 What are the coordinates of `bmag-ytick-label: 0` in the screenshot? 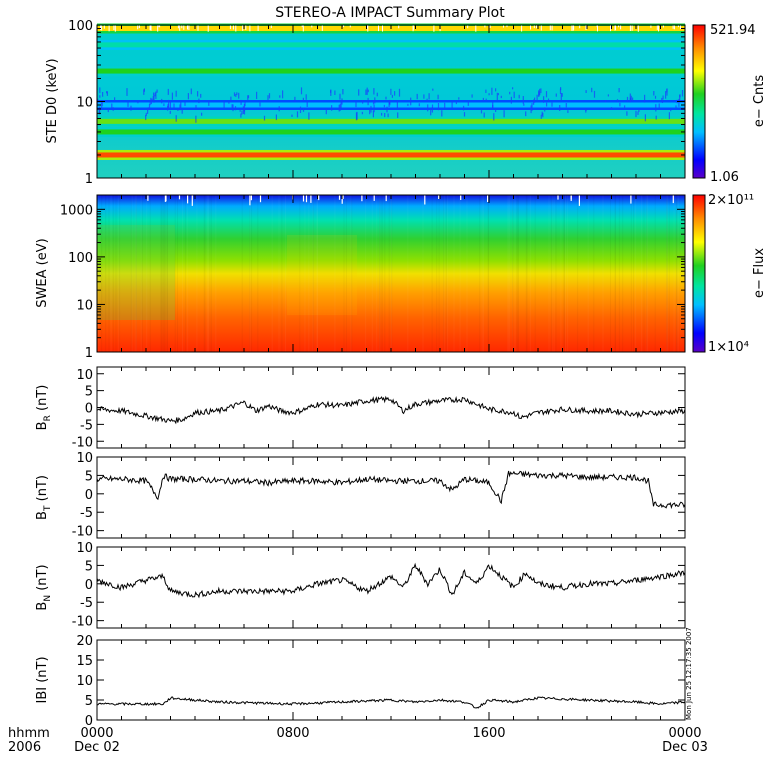 It's located at (89, 721).